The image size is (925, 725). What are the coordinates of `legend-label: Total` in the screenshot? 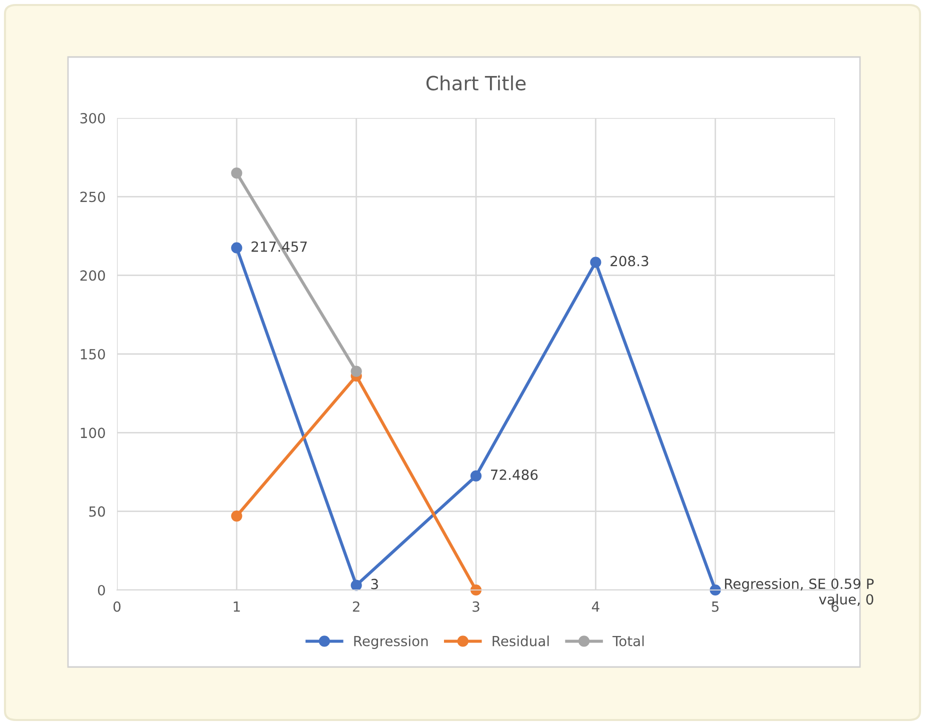 It's located at (628, 641).